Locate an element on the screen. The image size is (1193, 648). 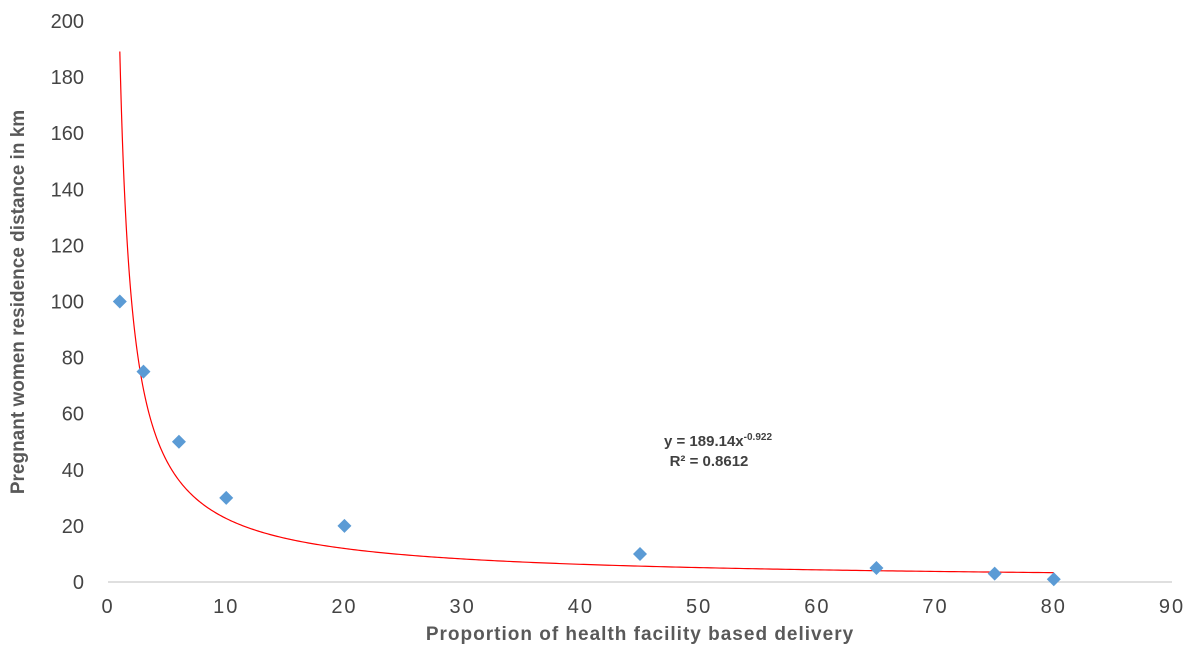
y-tick-label: 120 is located at coordinates (67, 246).